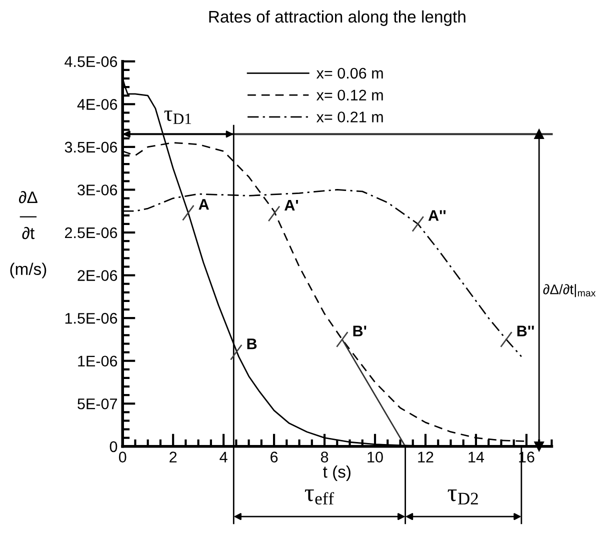 The width and height of the screenshot is (613, 558). What do you see at coordinates (569, 291) in the screenshot?
I see `annotation: ∂Δ/∂t|$_{max}$` at bounding box center [569, 291].